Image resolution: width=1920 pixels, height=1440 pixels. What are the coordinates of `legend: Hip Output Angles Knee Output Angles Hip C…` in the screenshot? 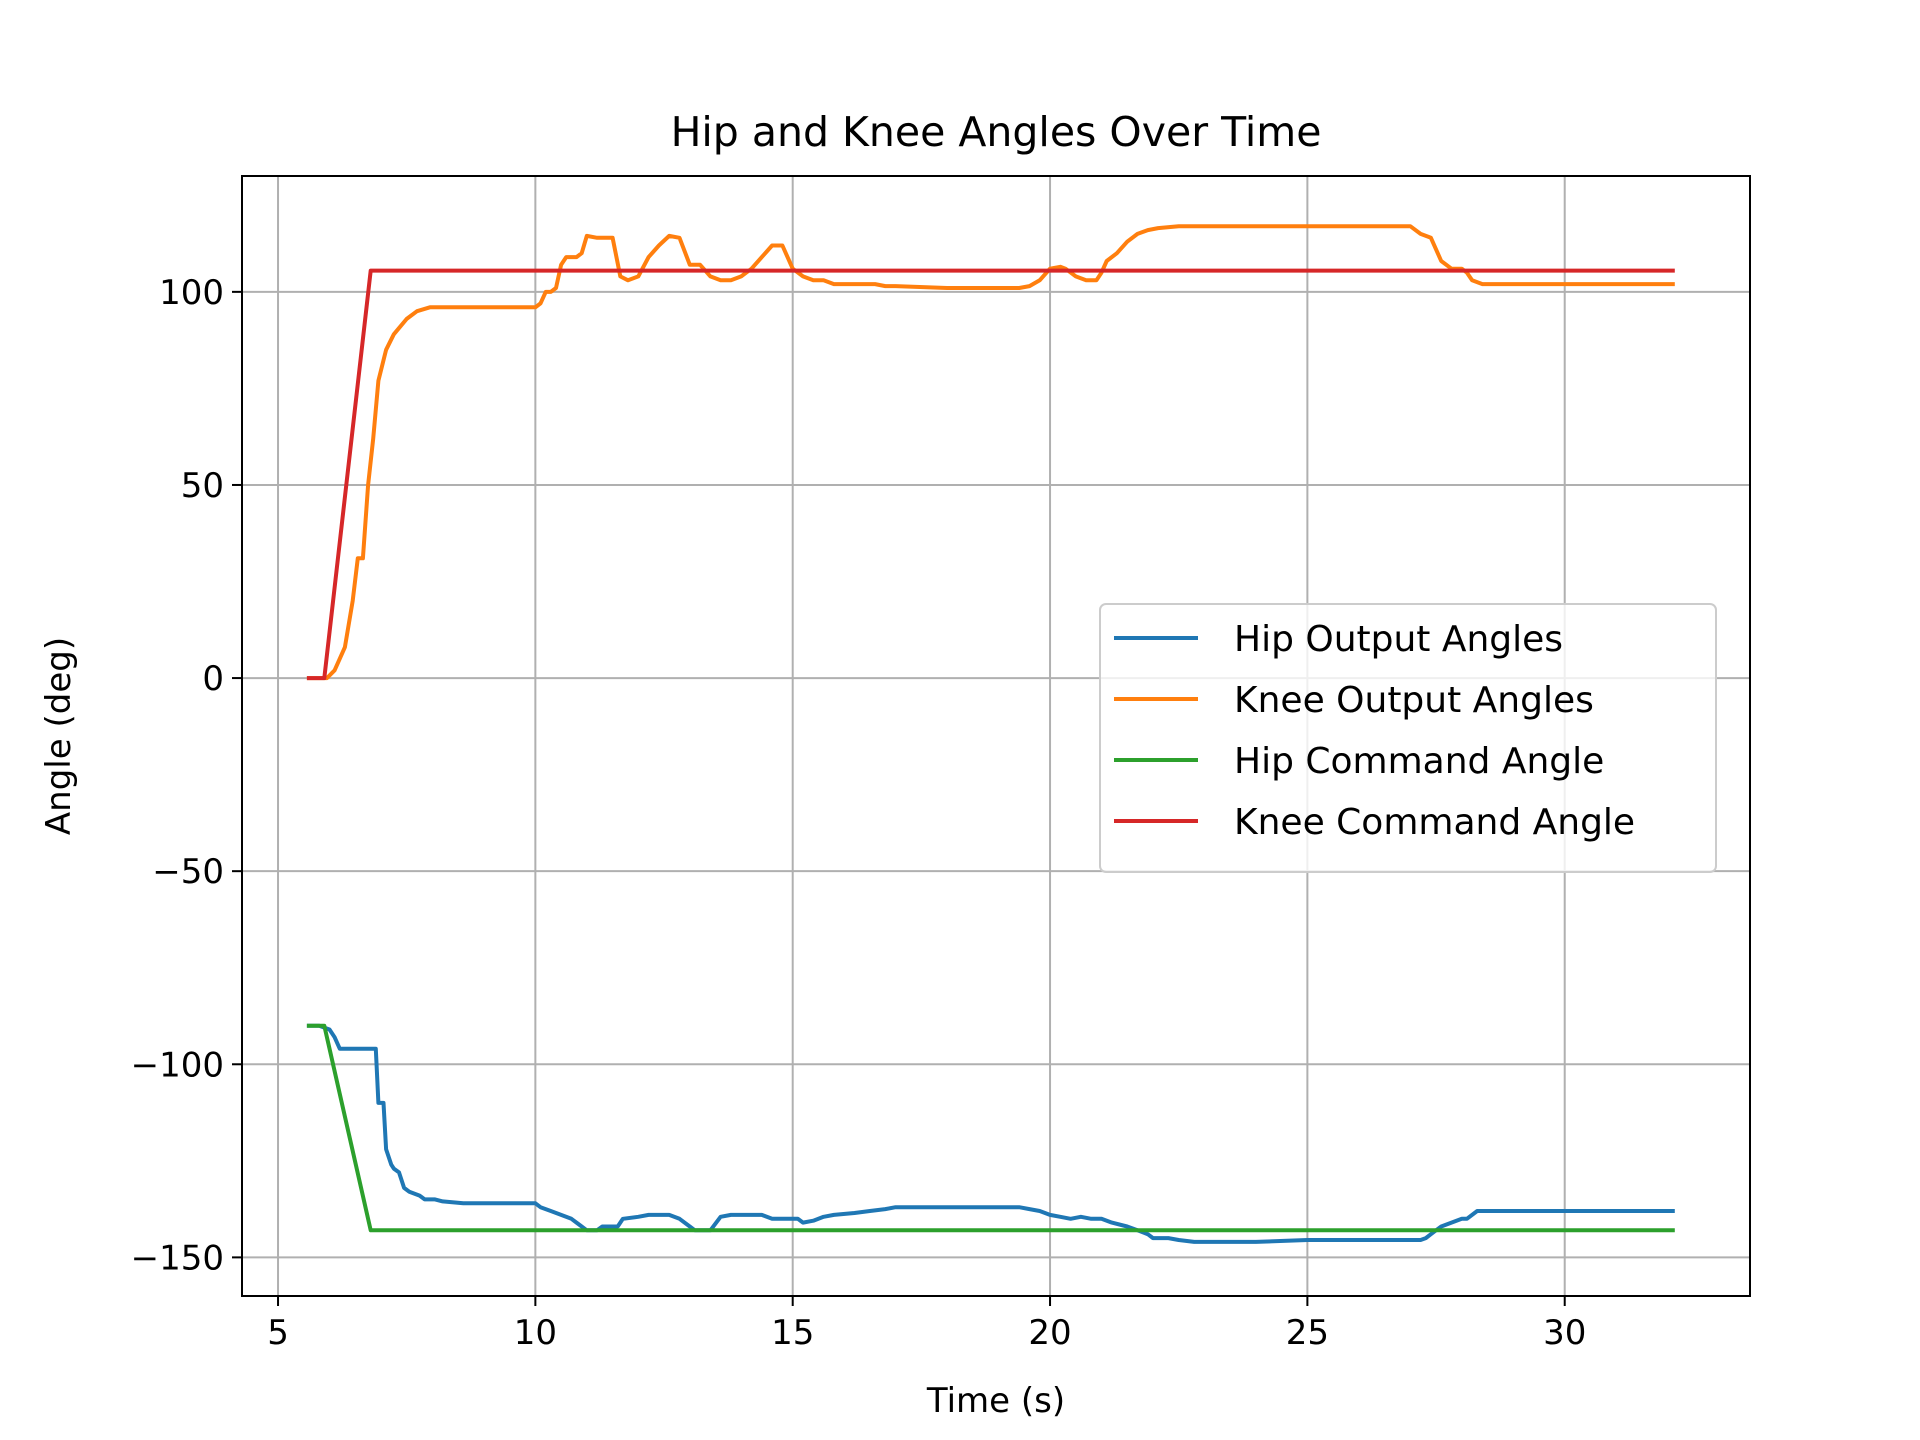 It's located at (1408, 738).